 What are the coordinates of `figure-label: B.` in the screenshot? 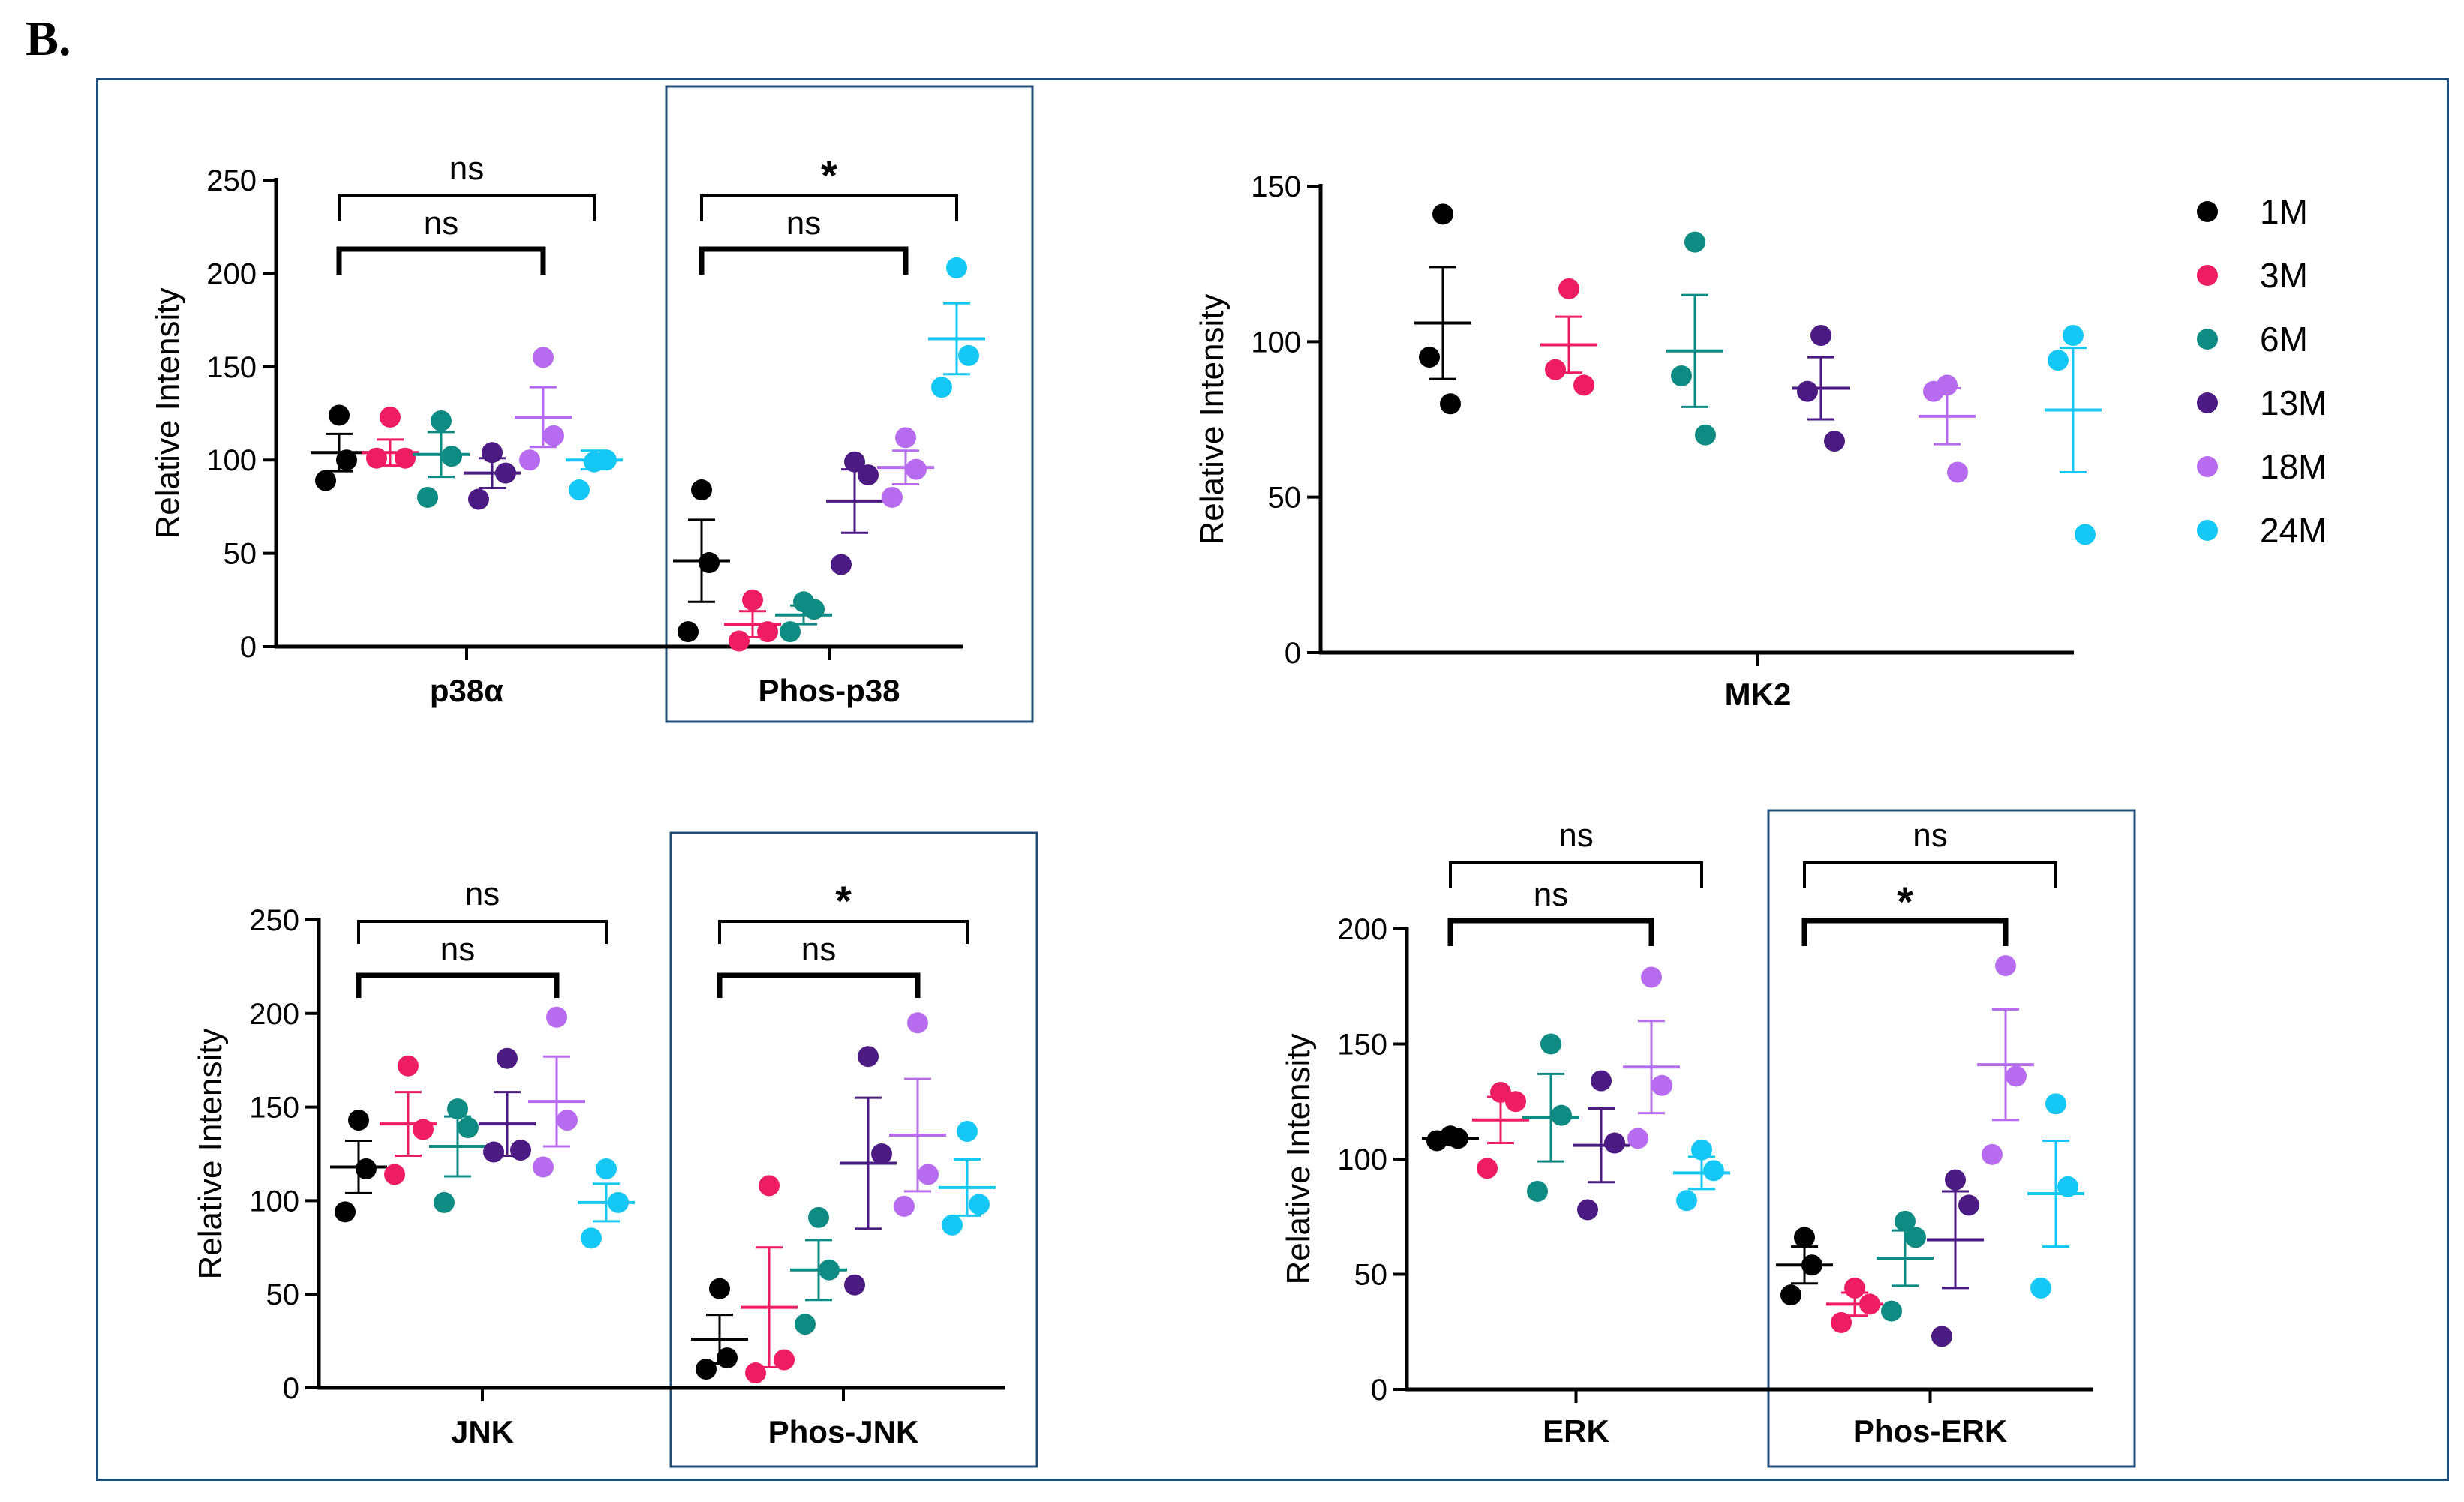 It's located at (49, 38).